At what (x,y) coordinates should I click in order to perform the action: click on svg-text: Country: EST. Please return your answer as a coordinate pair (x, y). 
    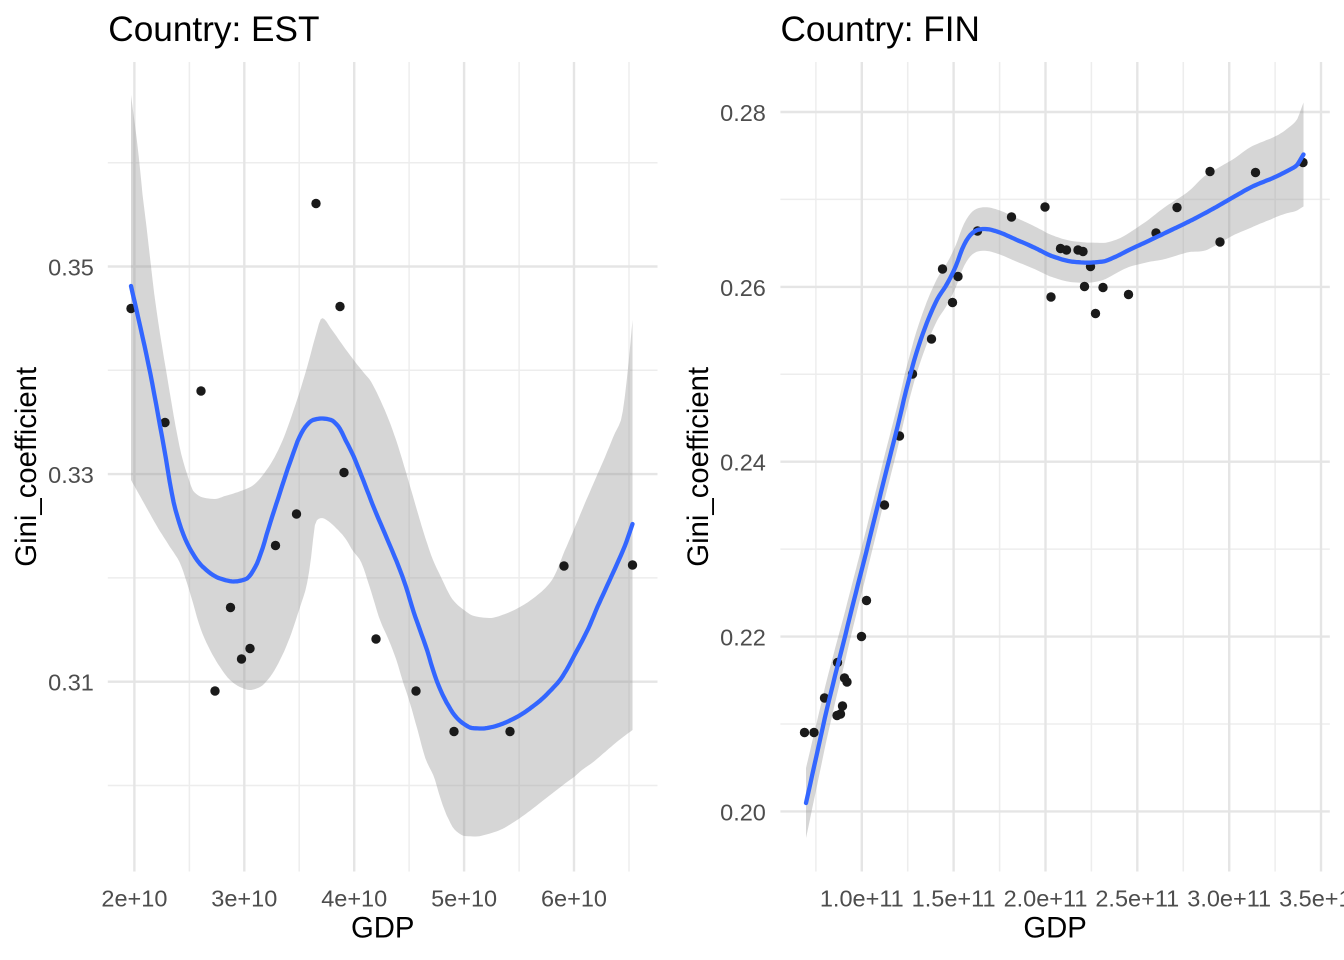
    Looking at the image, I should click on (213, 29).